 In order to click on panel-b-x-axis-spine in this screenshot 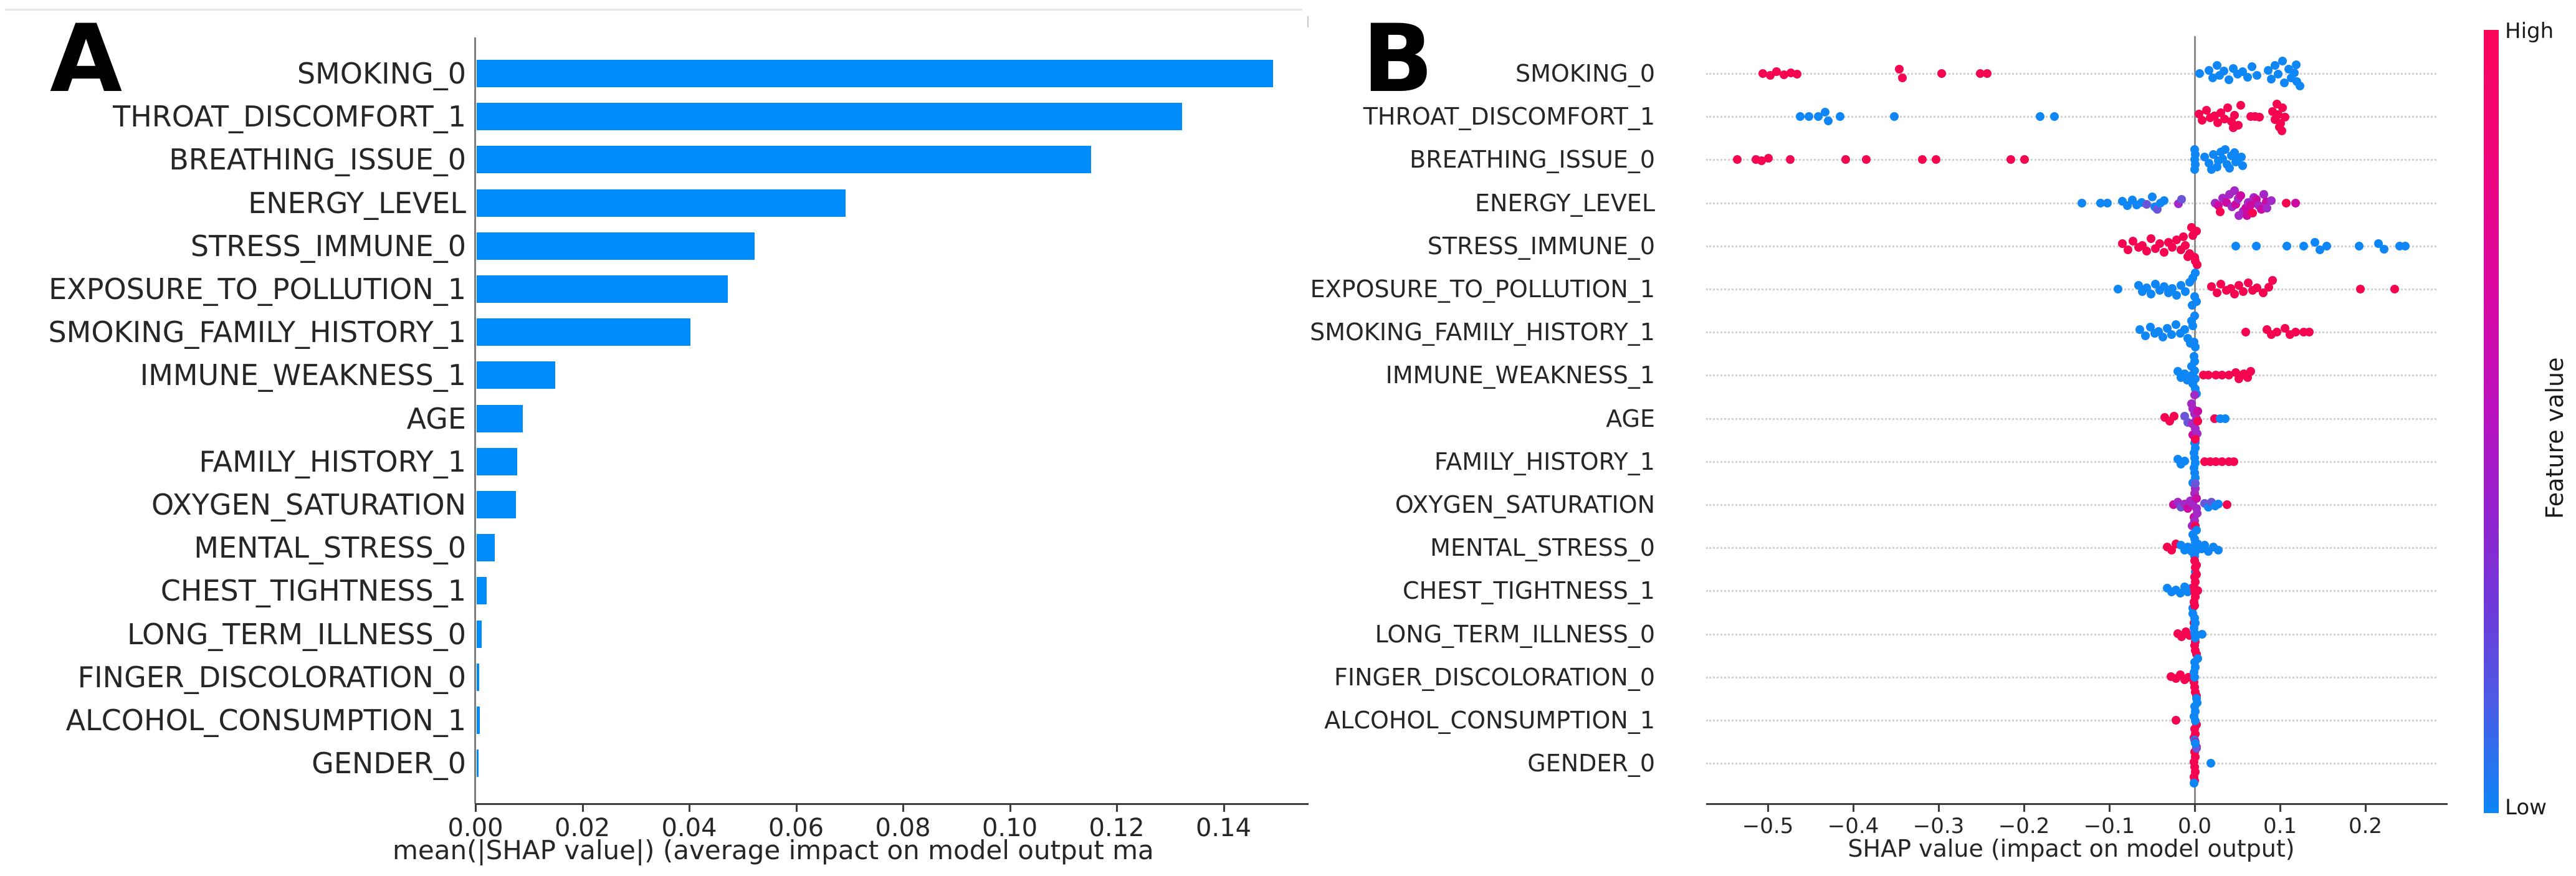, I will do `click(2077, 804)`.